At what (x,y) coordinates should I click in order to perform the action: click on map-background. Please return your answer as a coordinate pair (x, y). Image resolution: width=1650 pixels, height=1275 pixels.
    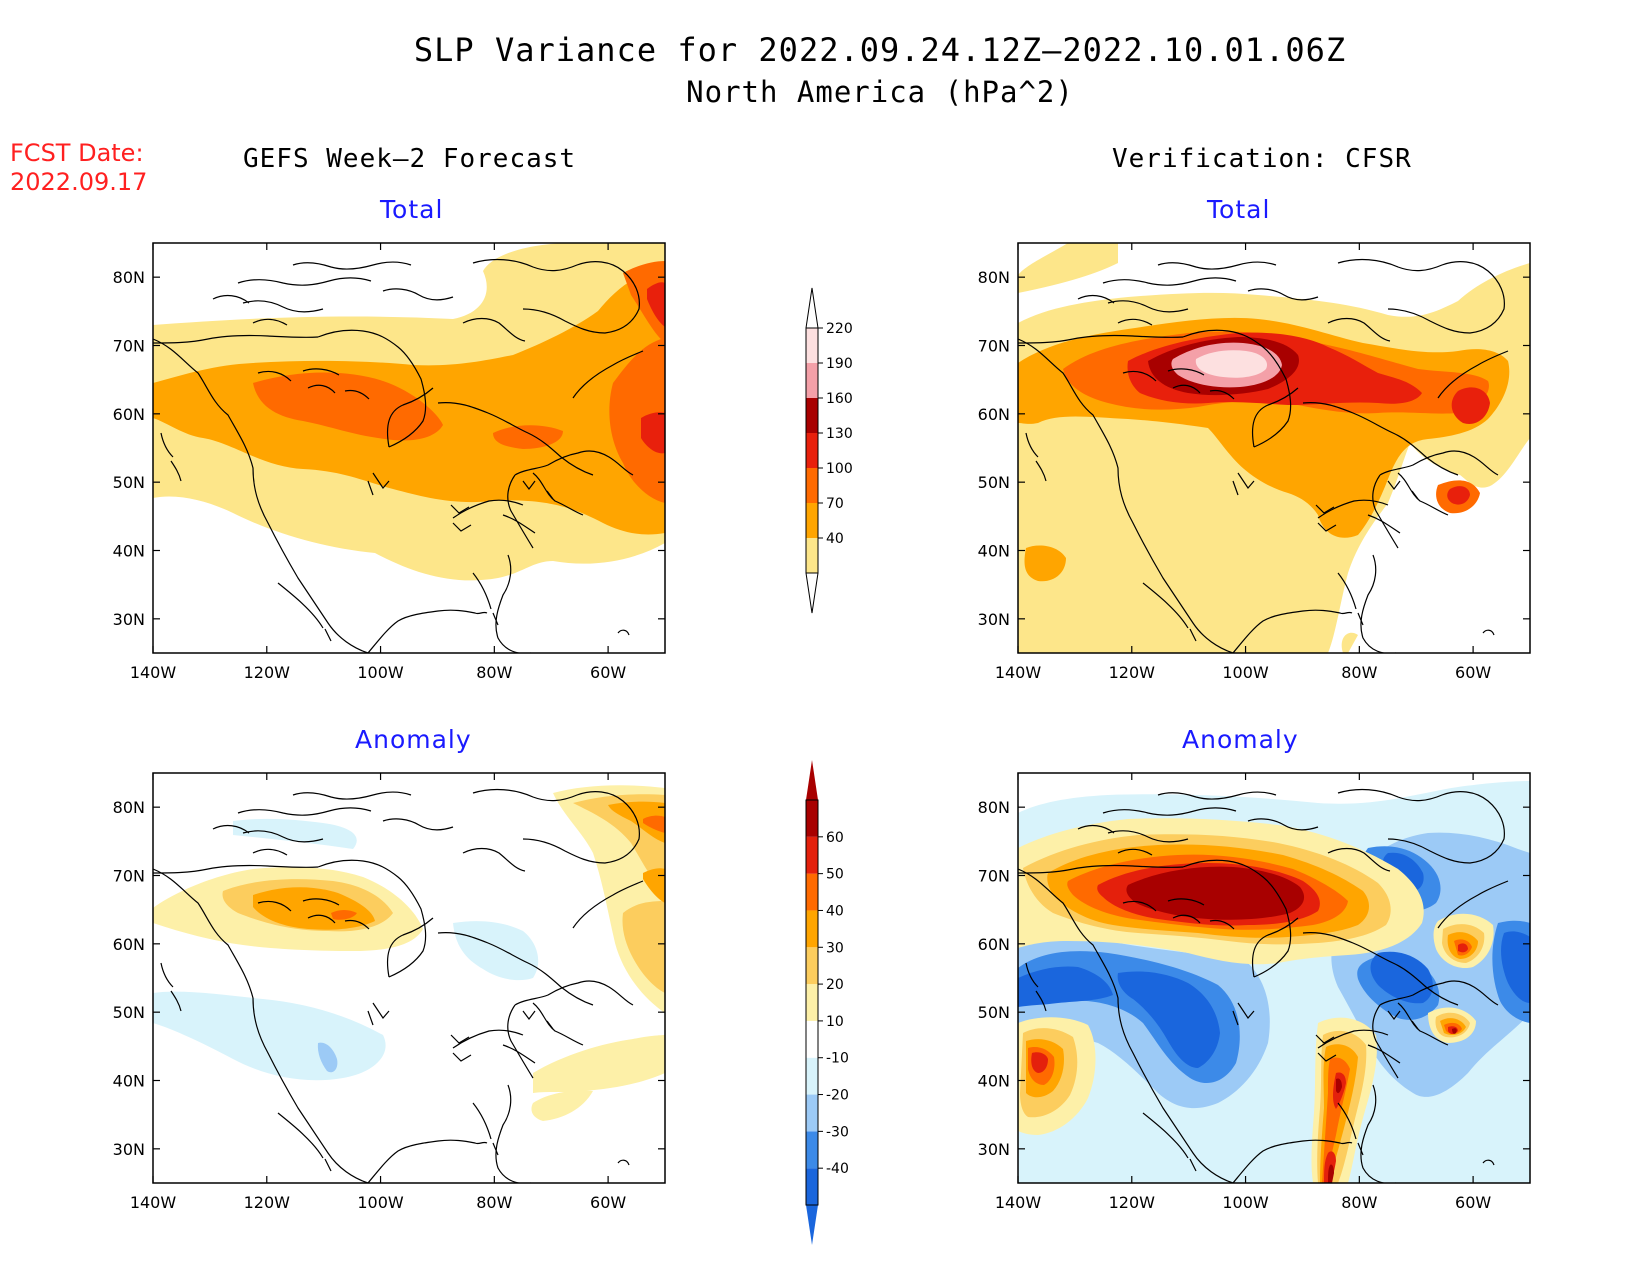
    Looking at the image, I should click on (409, 978).